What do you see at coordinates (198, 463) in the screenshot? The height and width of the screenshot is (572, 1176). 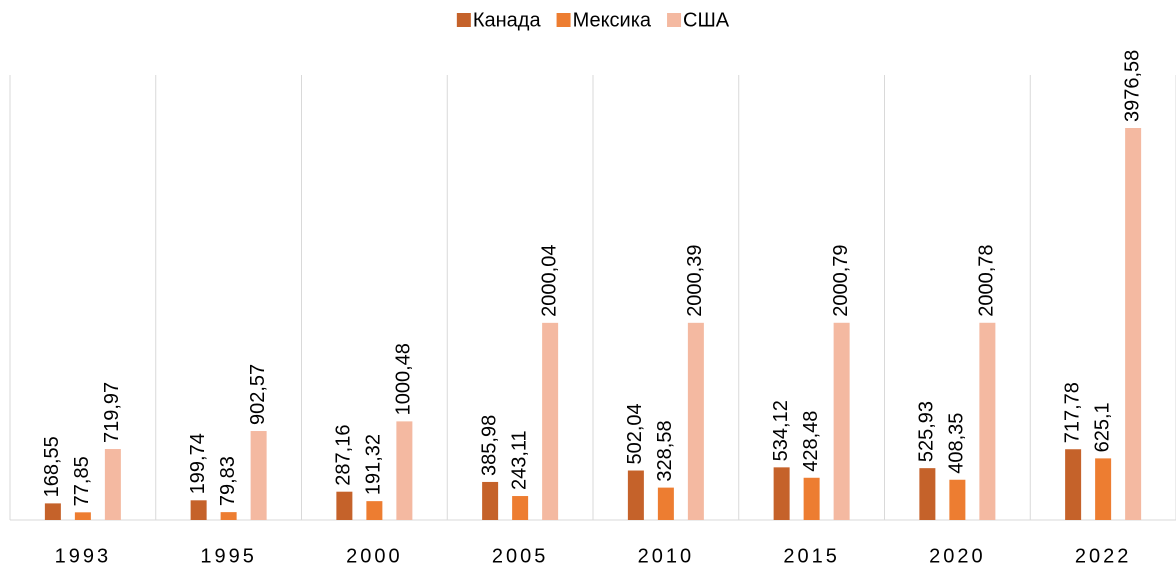 I see `value-label: 199,74` at bounding box center [198, 463].